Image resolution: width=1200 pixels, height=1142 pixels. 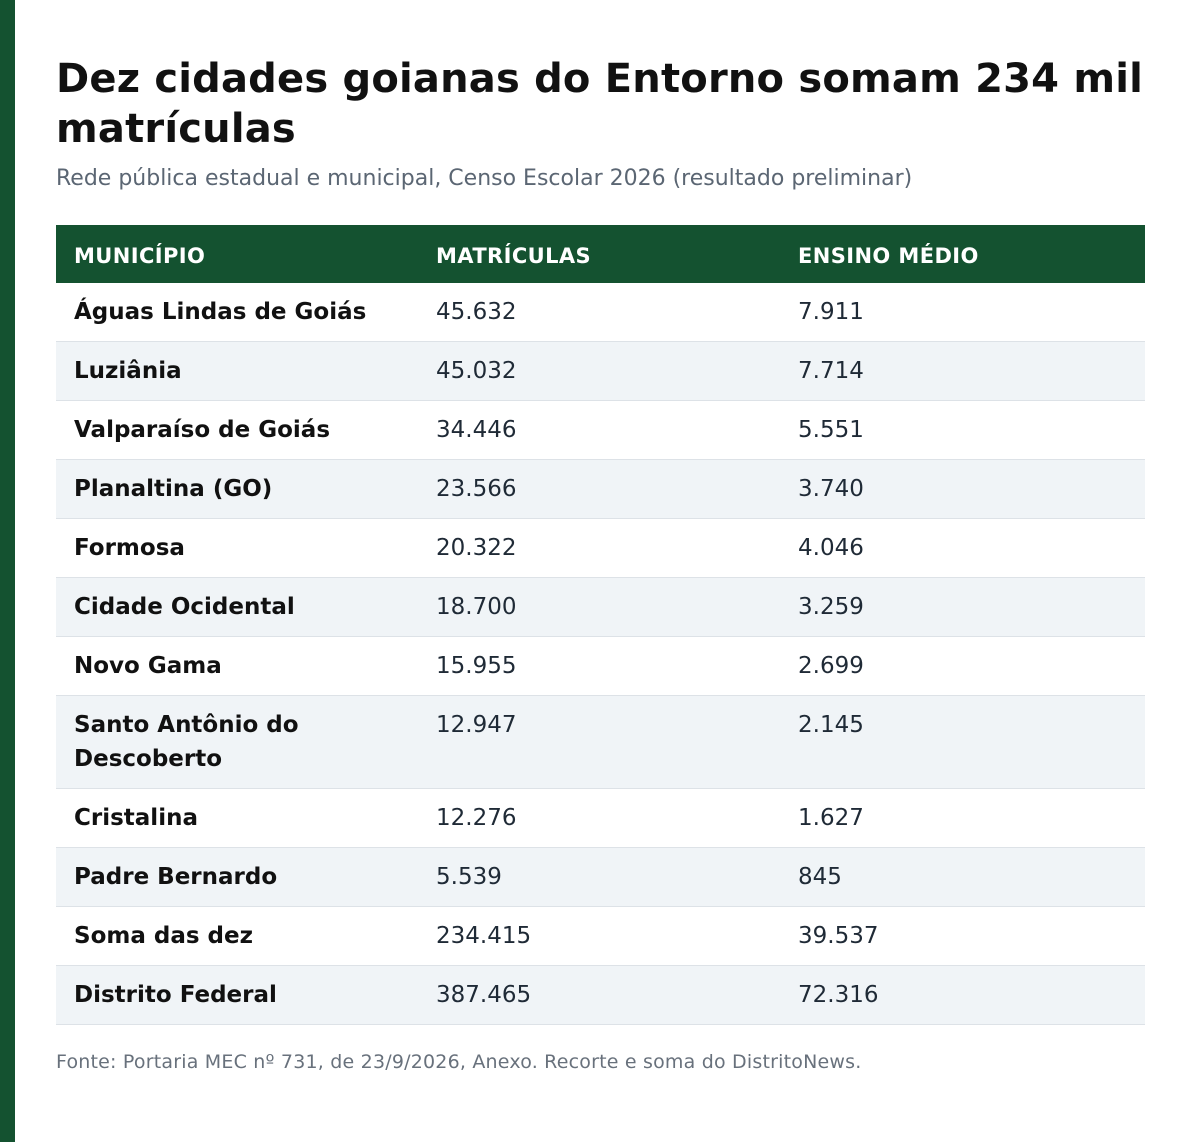 I want to click on cell-matriculas: 12.947, so click(x=599, y=742).